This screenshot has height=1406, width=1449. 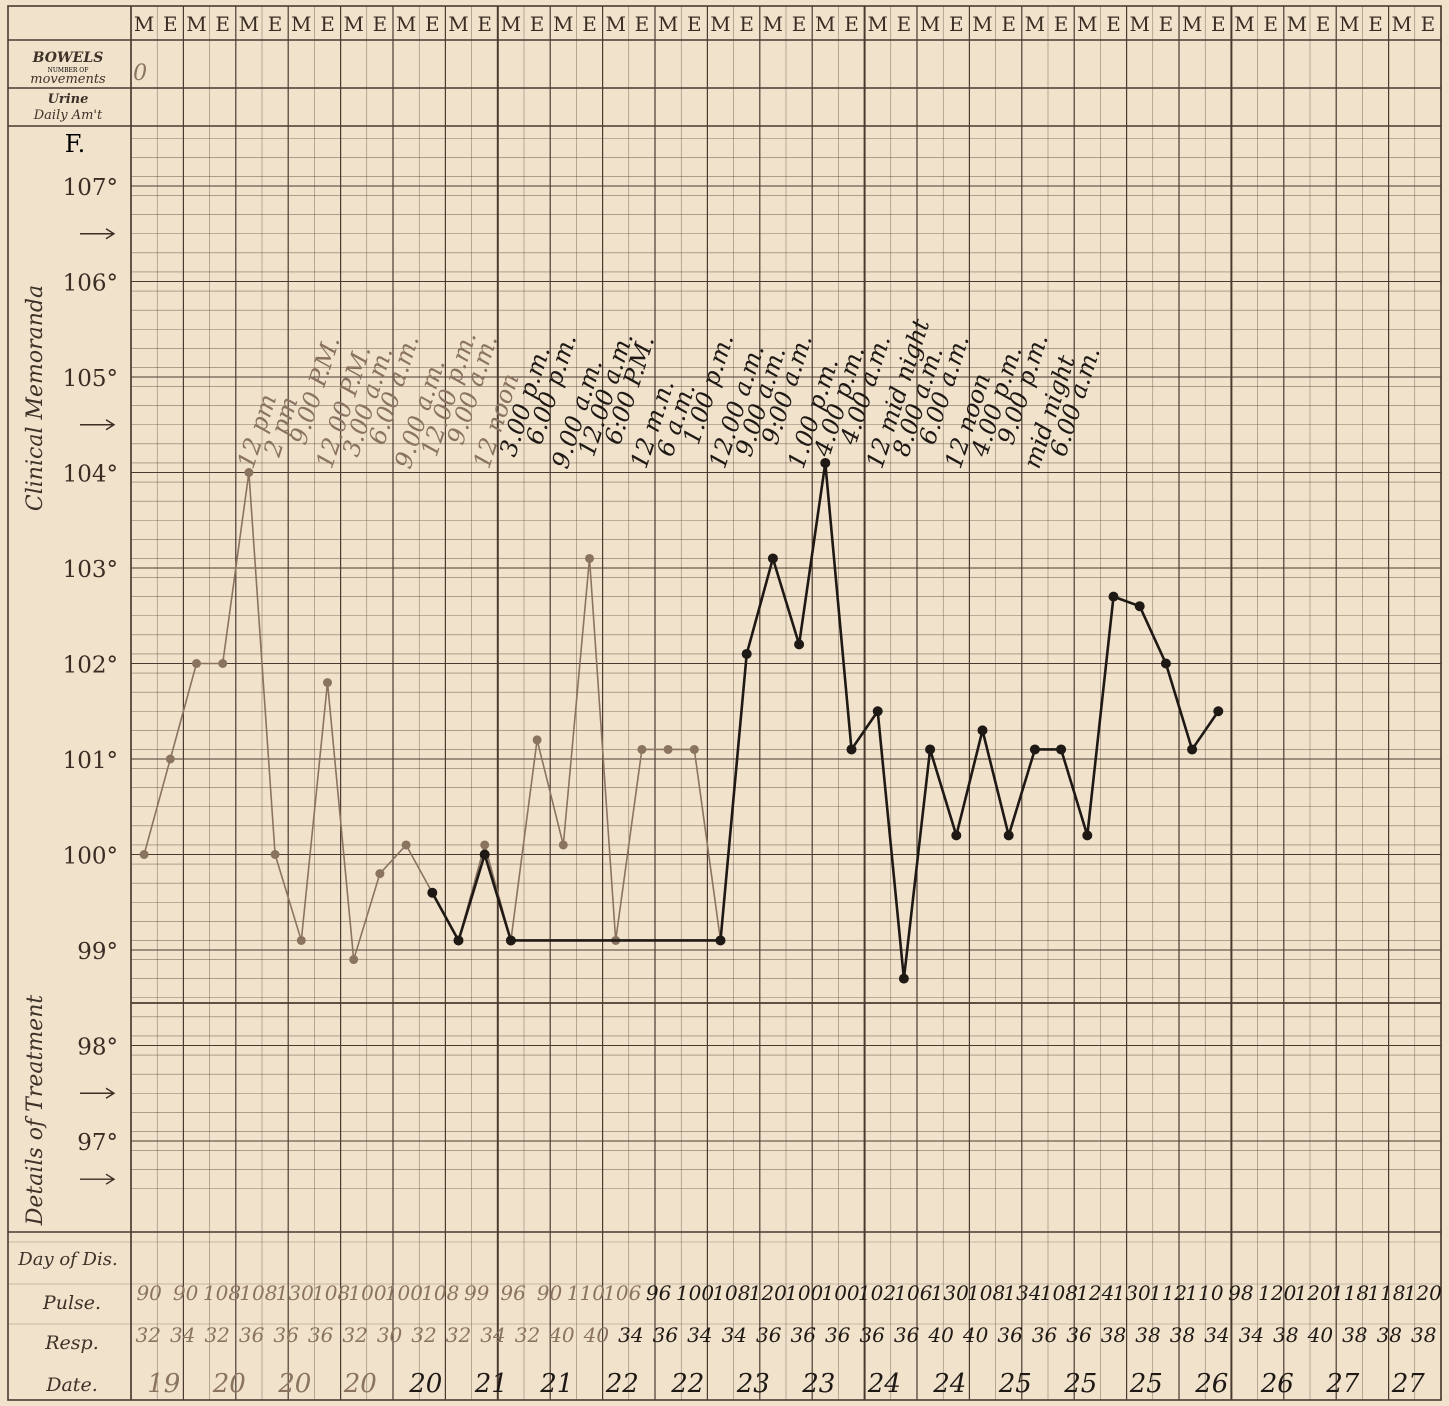 I want to click on pulse-value: 124, so click(x=1095, y=1293).